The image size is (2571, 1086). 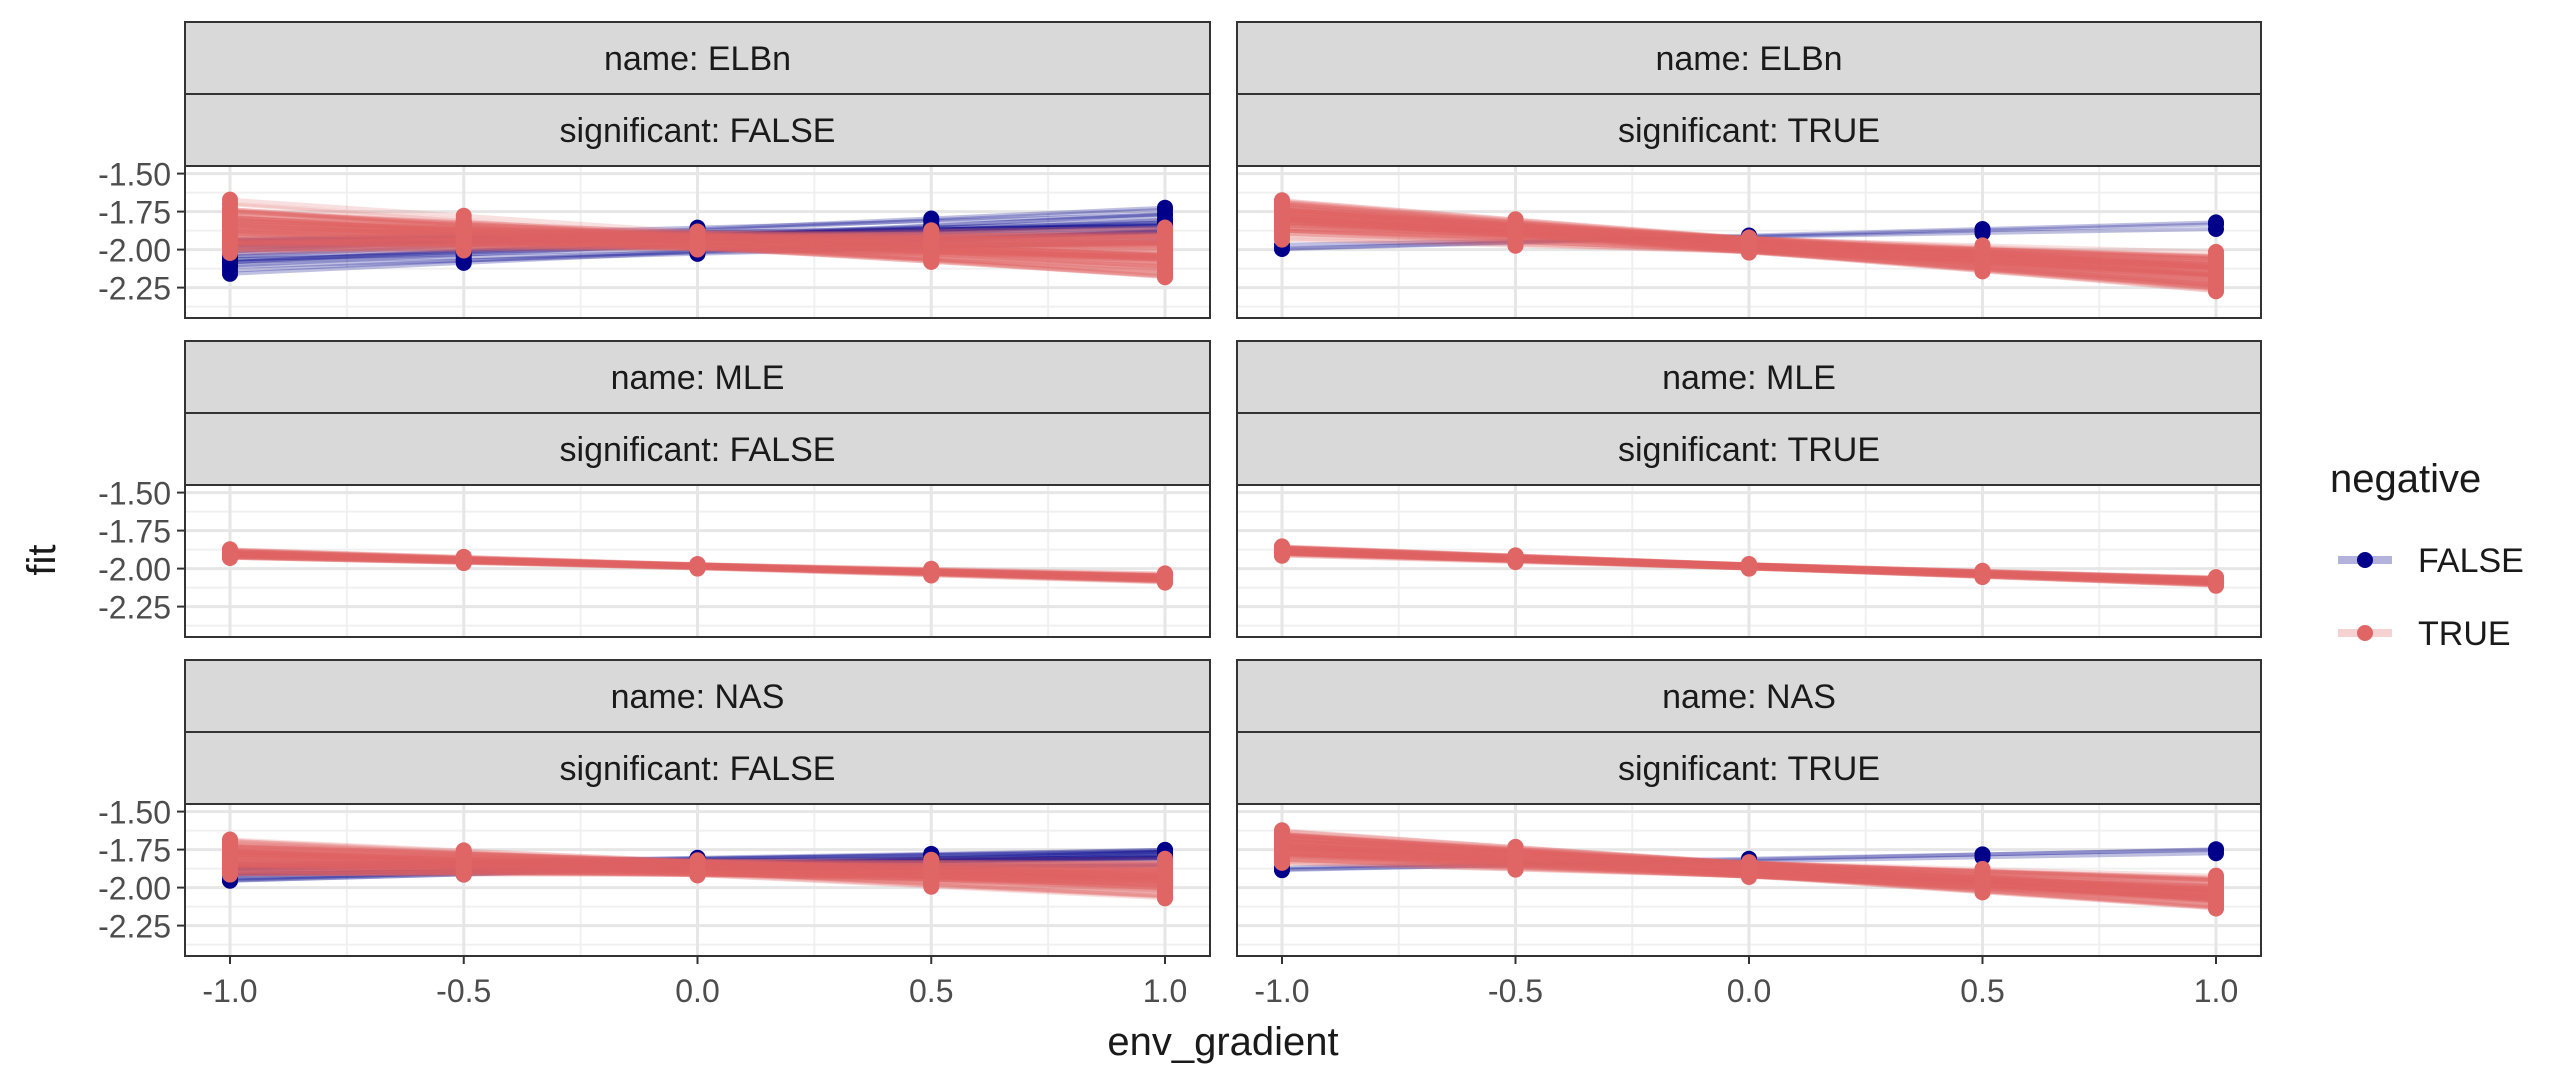 What do you see at coordinates (2471, 561) in the screenshot?
I see `legend-label: FALSE` at bounding box center [2471, 561].